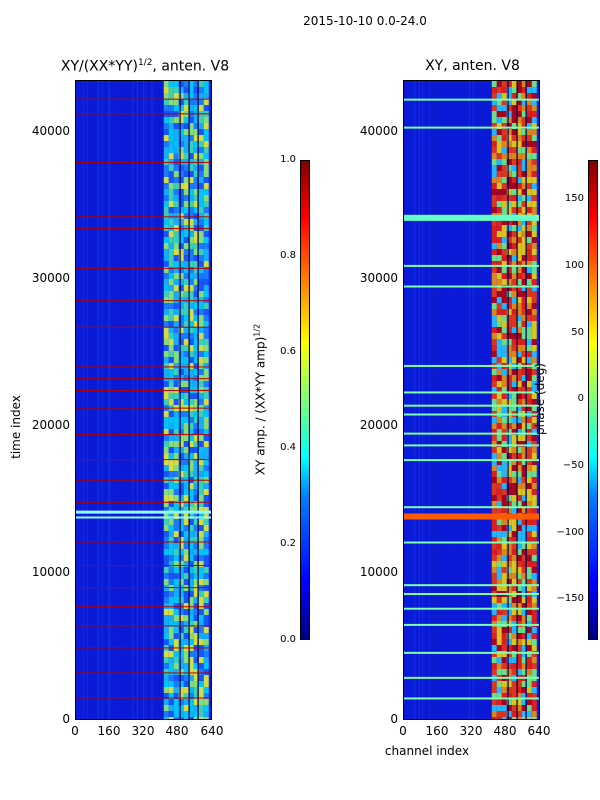 Image resolution: width=600 pixels, height=800 pixels. What do you see at coordinates (471, 731) in the screenshot?
I see `right-xtick-320: 320` at bounding box center [471, 731].